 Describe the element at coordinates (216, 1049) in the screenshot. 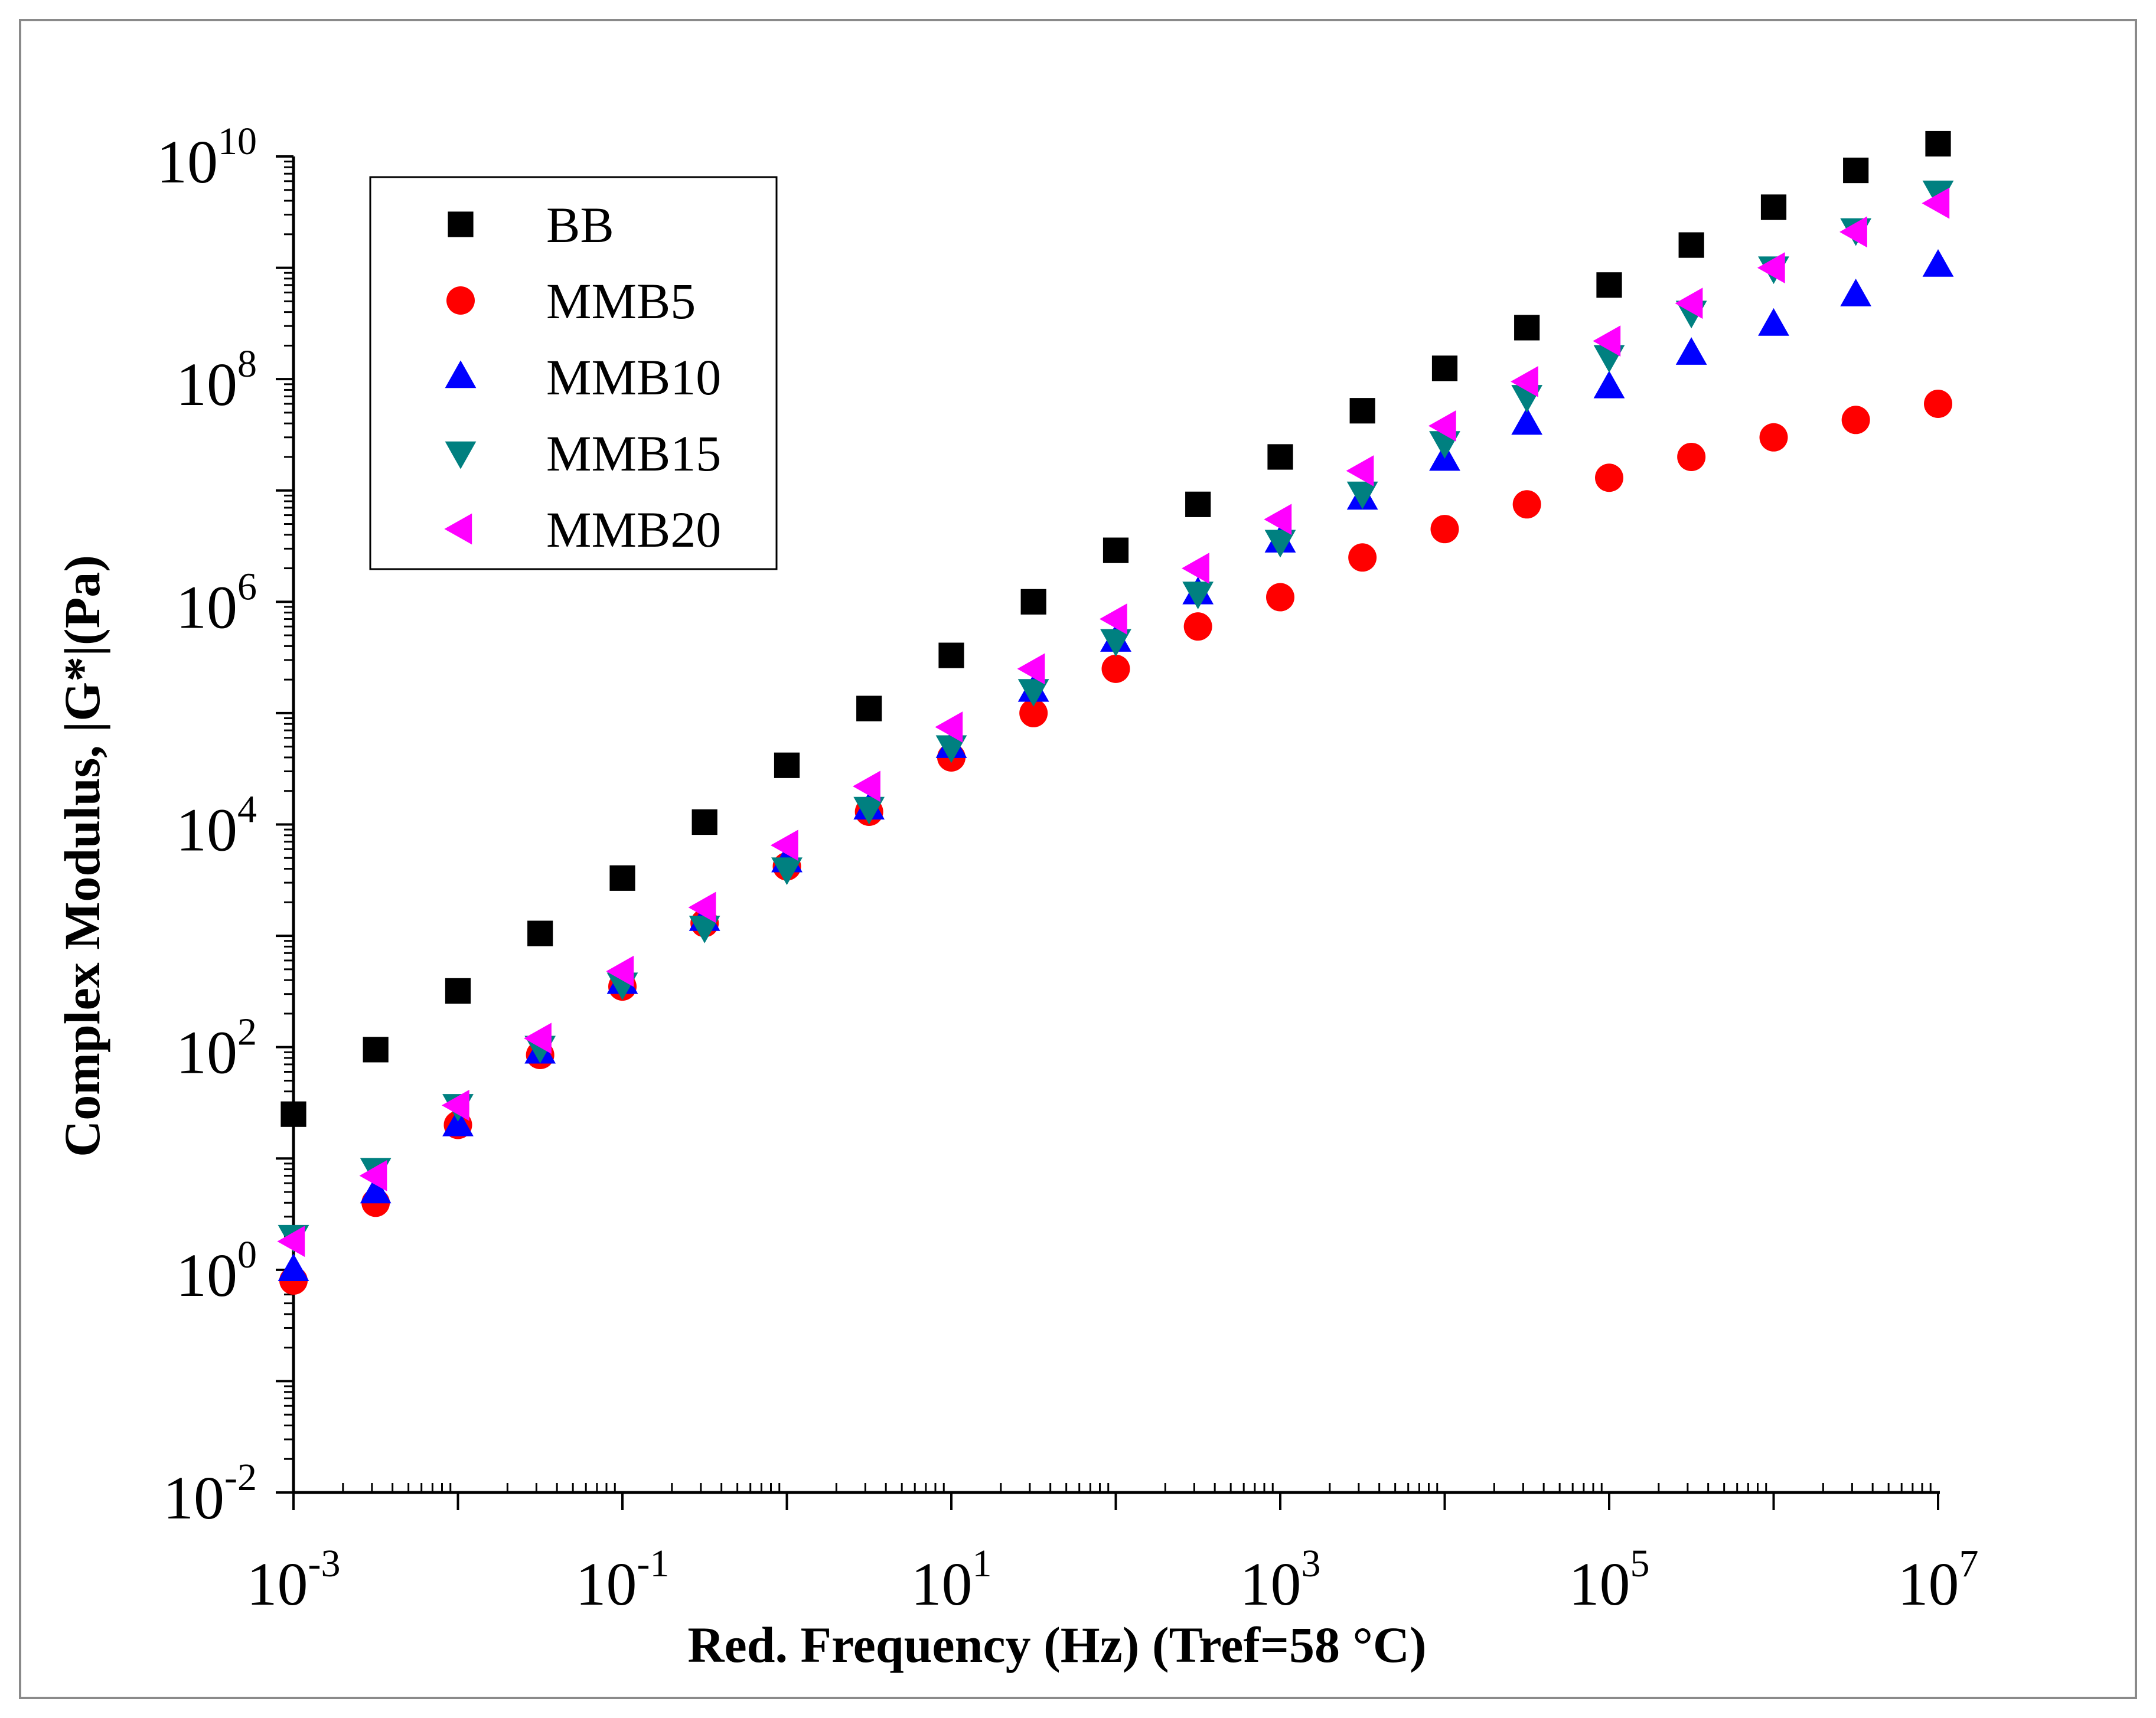

I see `y-tick-label: 10²` at that location.